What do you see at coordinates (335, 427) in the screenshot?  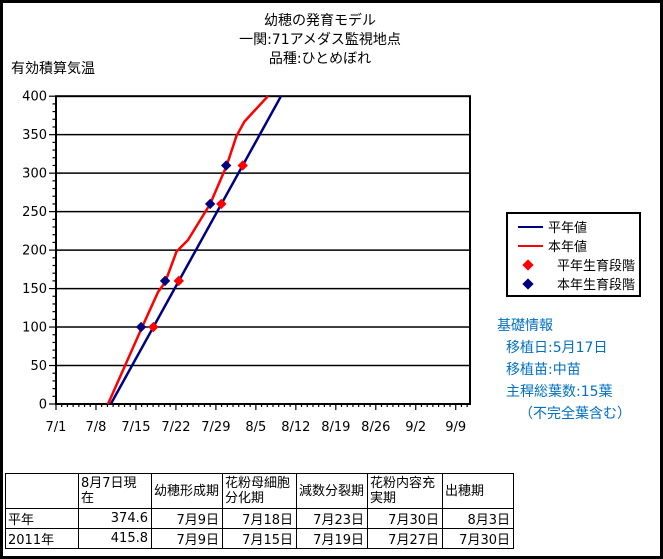 I see `x-tick-label: 8/19` at bounding box center [335, 427].